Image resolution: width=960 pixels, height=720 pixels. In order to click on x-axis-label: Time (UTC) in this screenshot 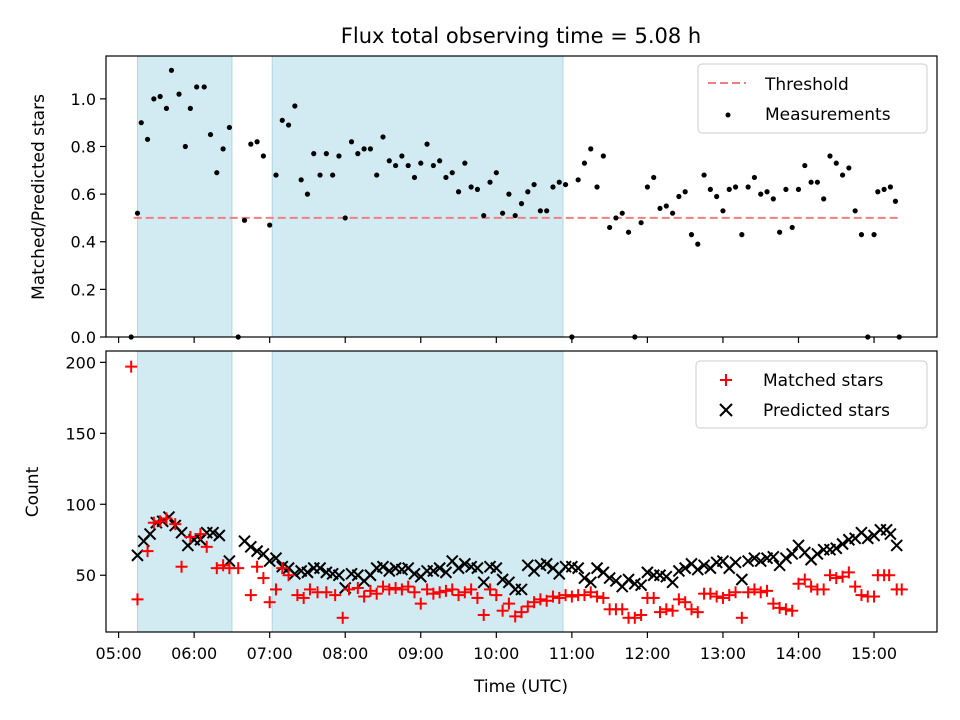, I will do `click(520, 687)`.